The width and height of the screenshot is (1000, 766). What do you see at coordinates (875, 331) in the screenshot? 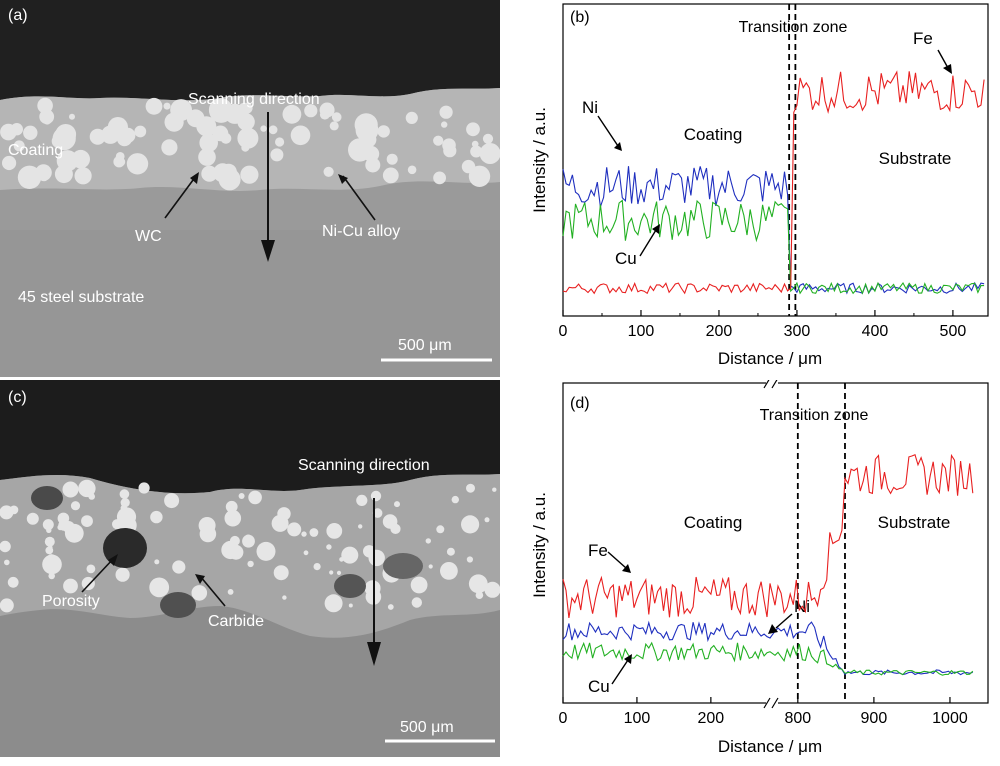
I see `x-tick-label: 400` at bounding box center [875, 331].